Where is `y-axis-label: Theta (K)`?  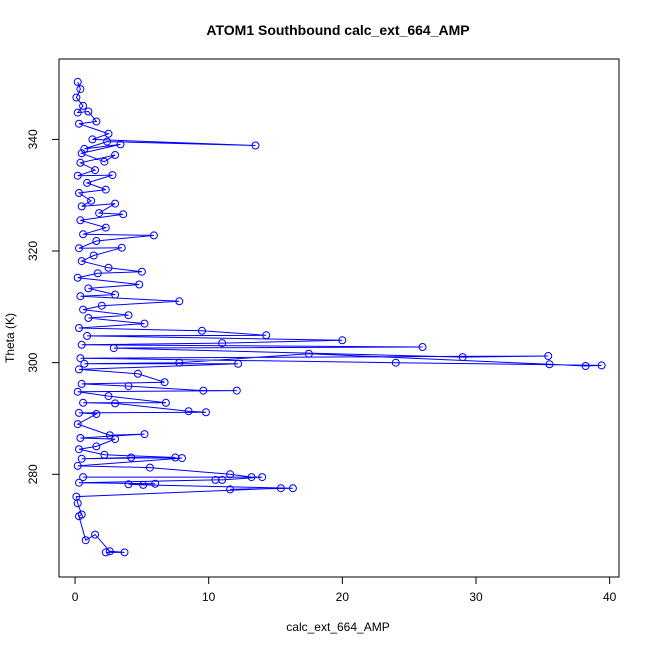 y-axis-label: Theta (K) is located at coordinates (10, 338).